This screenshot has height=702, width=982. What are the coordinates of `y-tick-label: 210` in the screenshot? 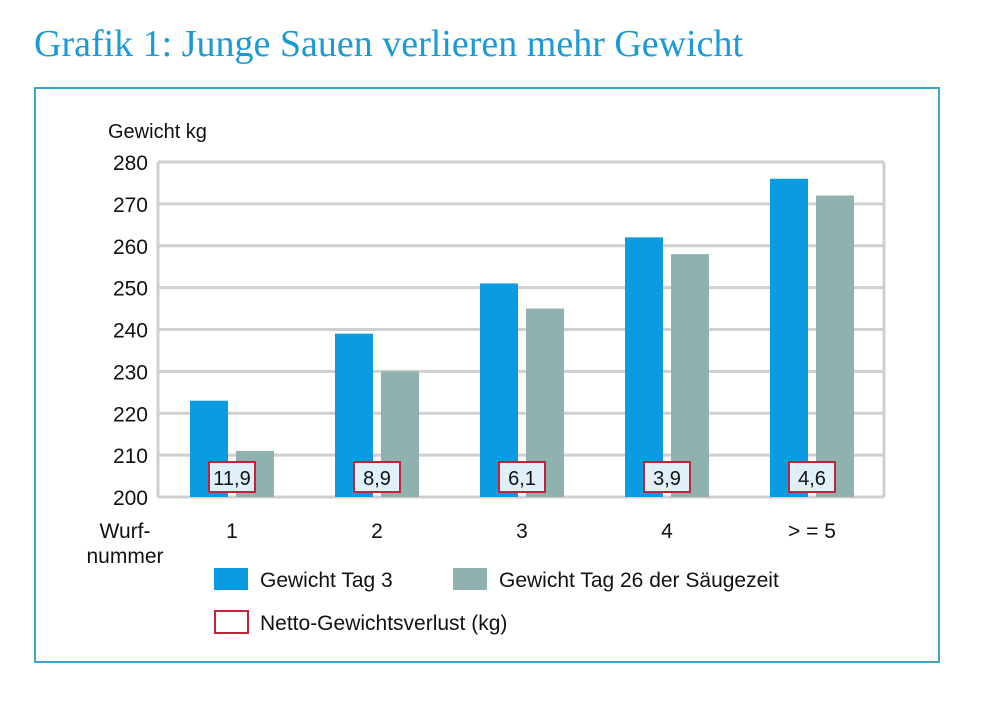 It's located at (130, 456).